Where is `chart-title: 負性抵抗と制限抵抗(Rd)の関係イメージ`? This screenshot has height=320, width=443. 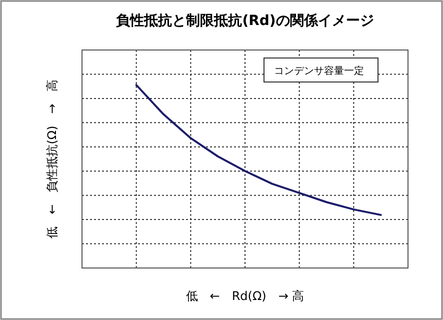
chart-title: 負性抵抗と制限抵抗(Rd)の関係イメージ is located at coordinates (245, 21).